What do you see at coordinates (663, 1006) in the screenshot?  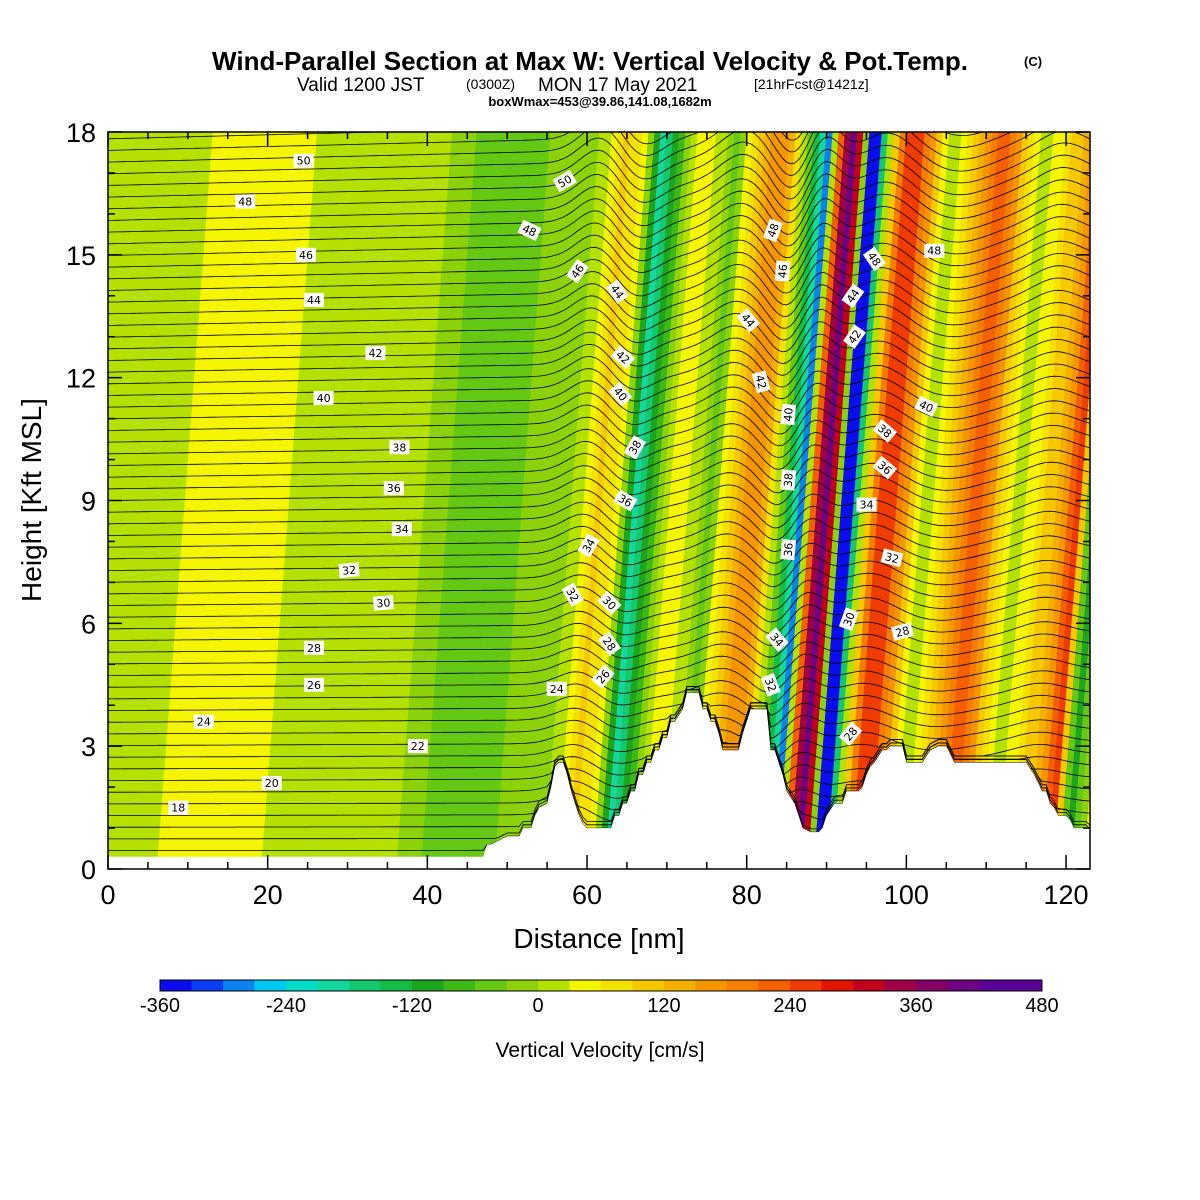 I see `colorbar-tick-label: 120` at bounding box center [663, 1006].